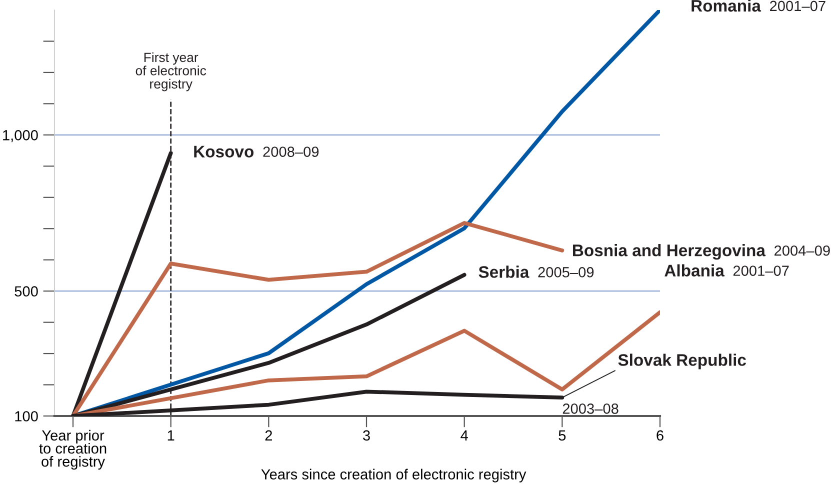  What do you see at coordinates (171, 72) in the screenshot?
I see `ref-line-label: First year of electronic registry` at bounding box center [171, 72].